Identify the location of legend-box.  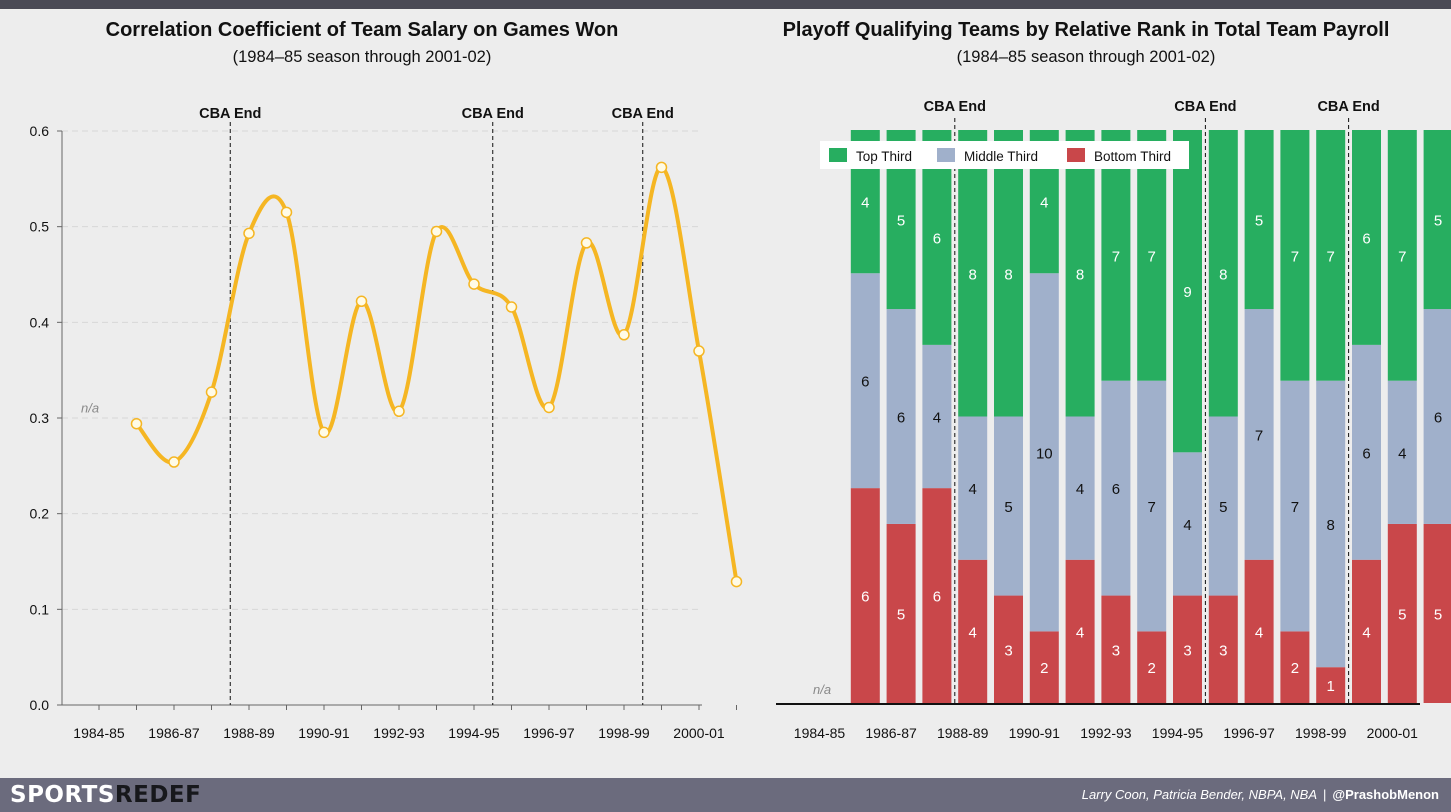
(1004, 155).